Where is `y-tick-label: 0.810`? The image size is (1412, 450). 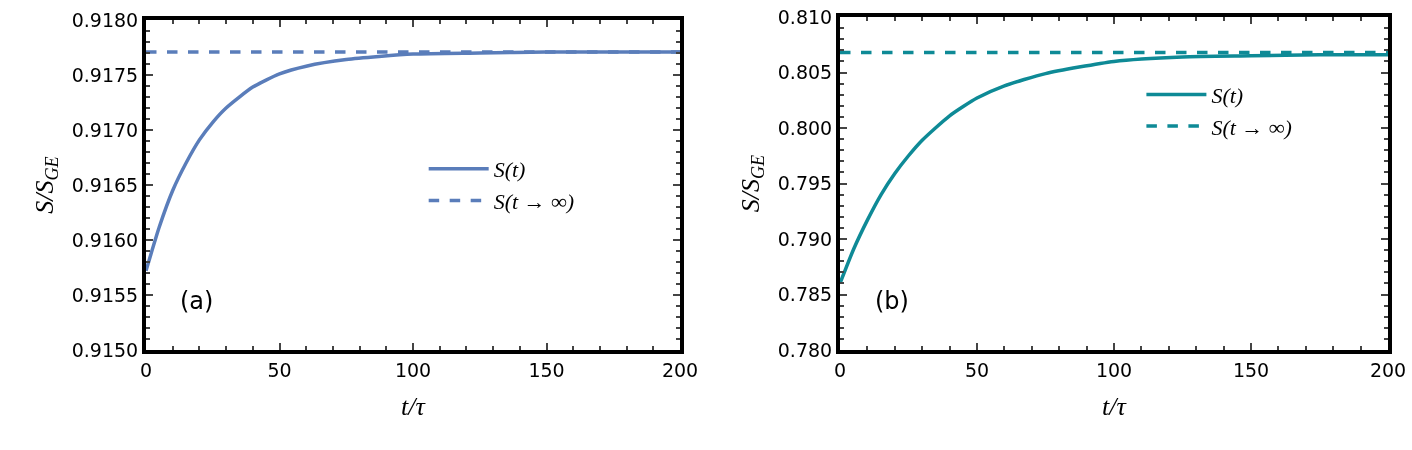
y-tick-label: 0.810 is located at coordinates (805, 16).